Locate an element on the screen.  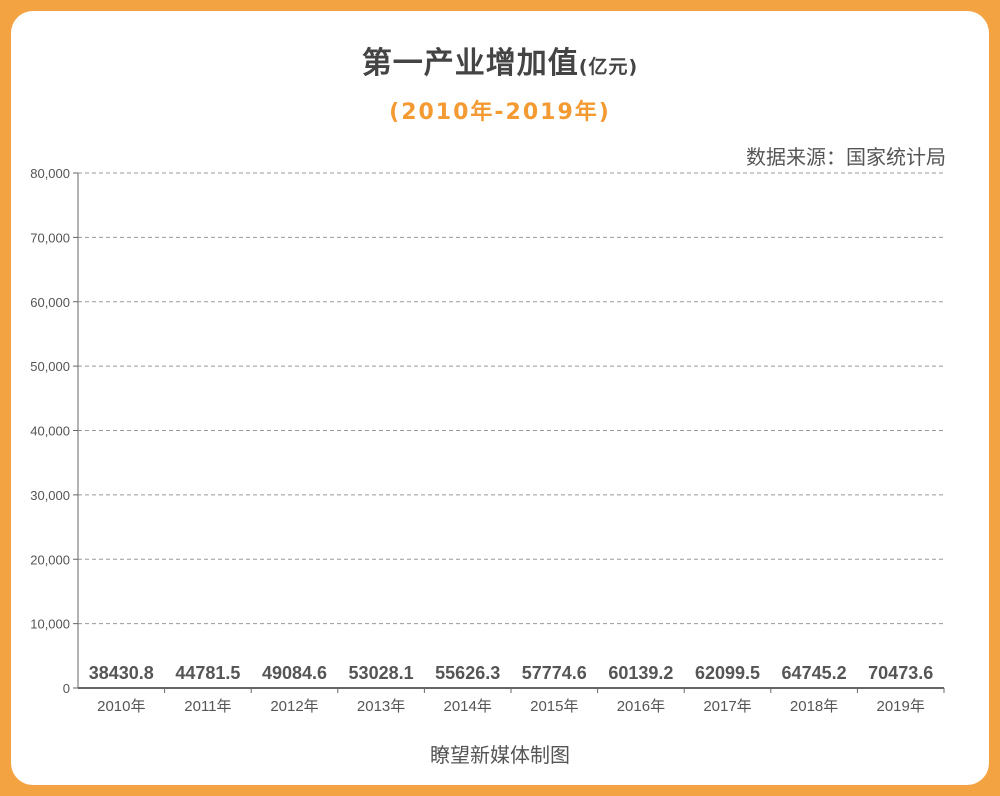
credit: 瞭望新媒体制图 is located at coordinates (500, 755).